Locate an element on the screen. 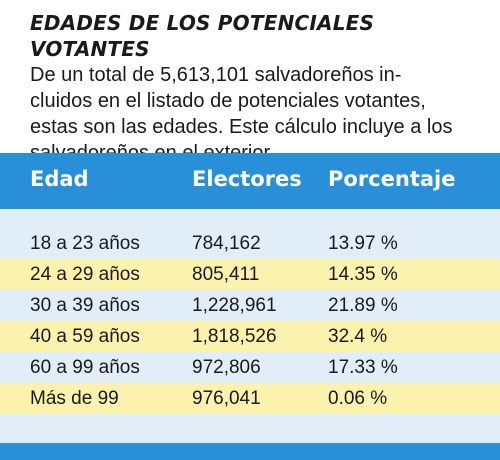 The image size is (500, 460). cell-electores: 1,818,526 is located at coordinates (234, 336).